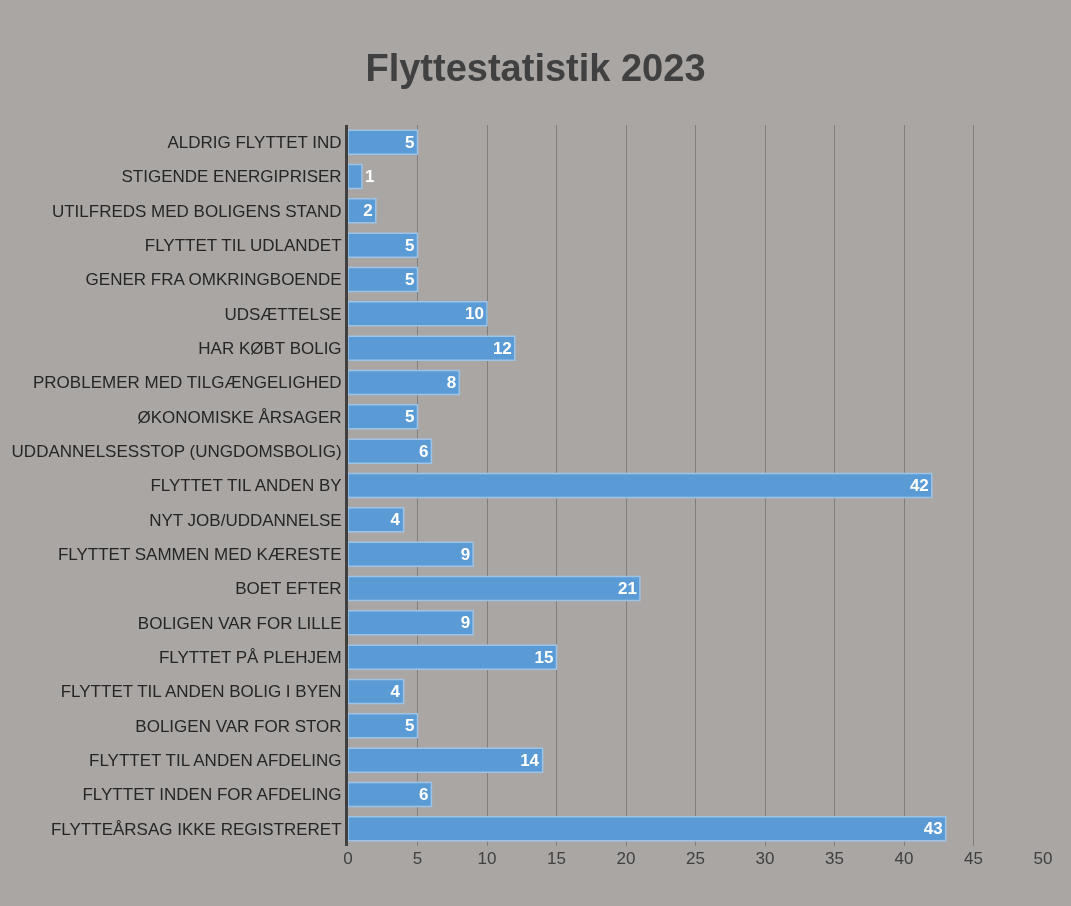  Describe the element at coordinates (250, 658) in the screenshot. I see `y-tick-label: FLYTTET PÅ PLEHJEM` at that location.